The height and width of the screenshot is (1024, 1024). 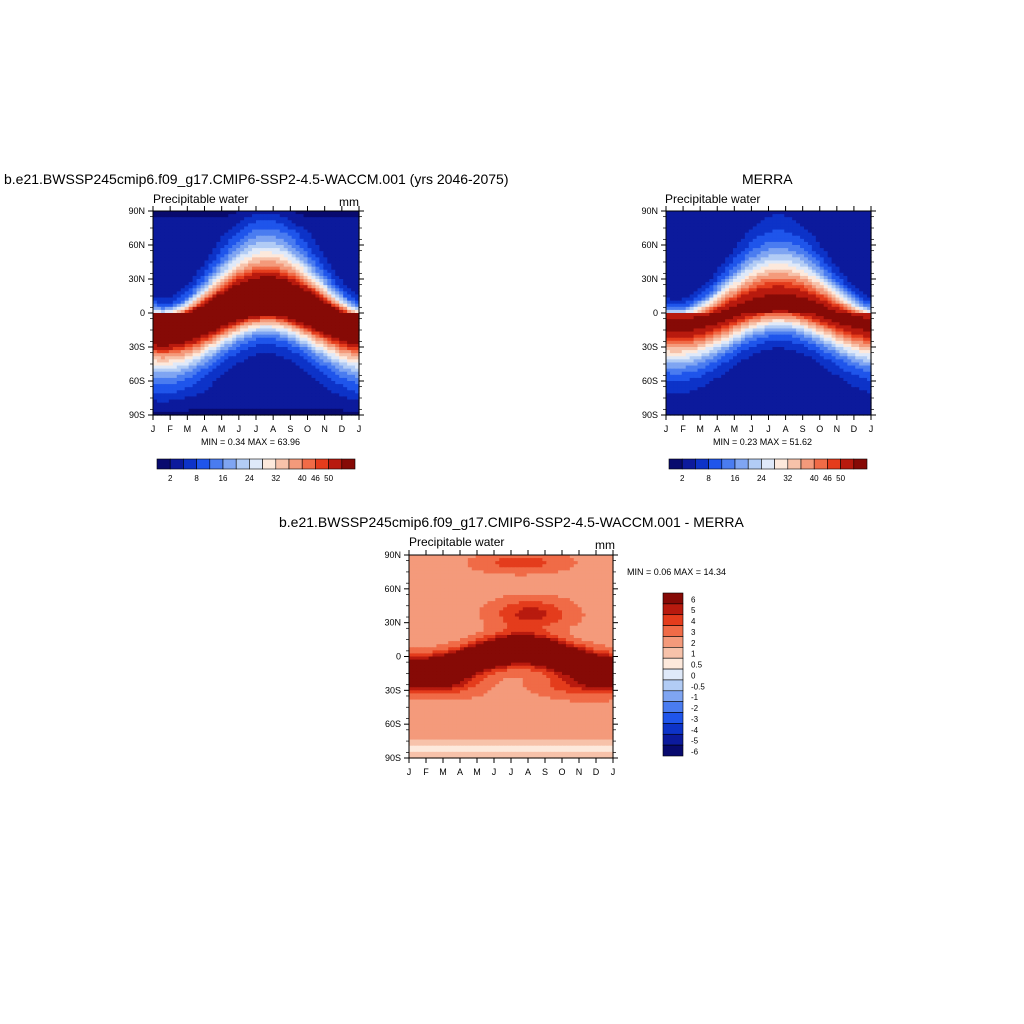 I want to click on panel3-xtick-label: J, so click(x=494, y=772).